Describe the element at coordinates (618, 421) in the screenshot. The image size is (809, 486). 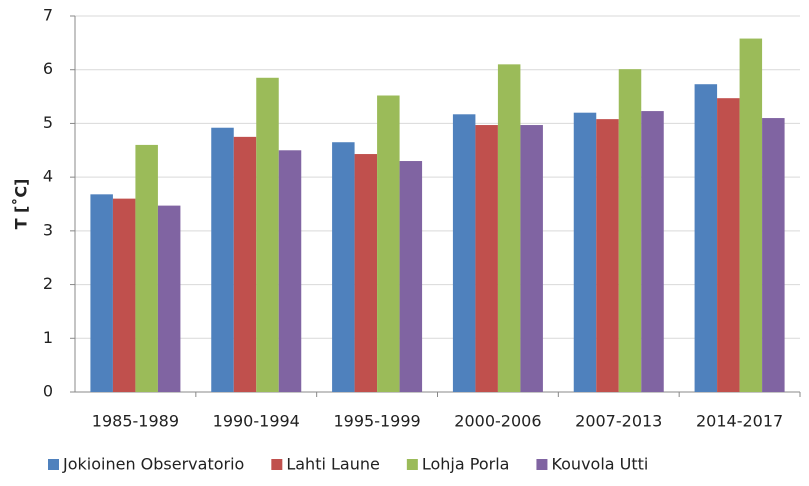
I see `x-tick-label: 2007-2013` at that location.